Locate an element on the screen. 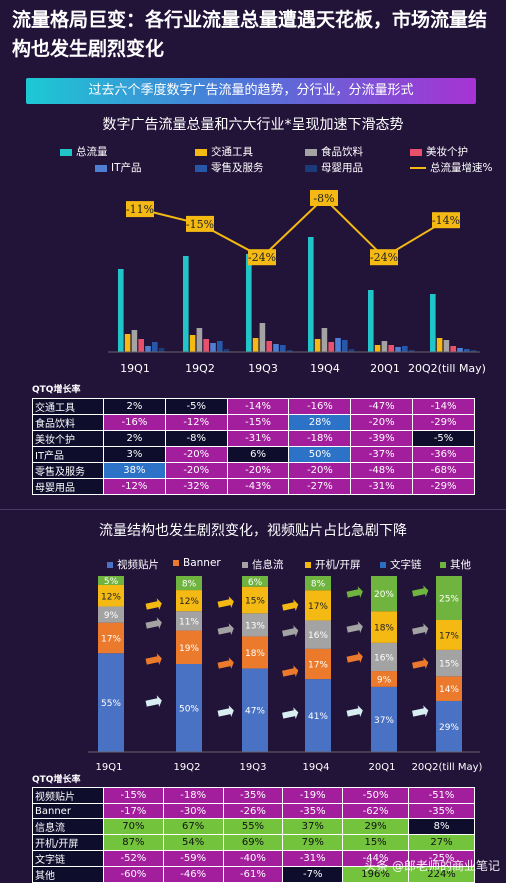 The width and height of the screenshot is (506, 883). chart1-table-label: QTQ增长率 is located at coordinates (56, 390).